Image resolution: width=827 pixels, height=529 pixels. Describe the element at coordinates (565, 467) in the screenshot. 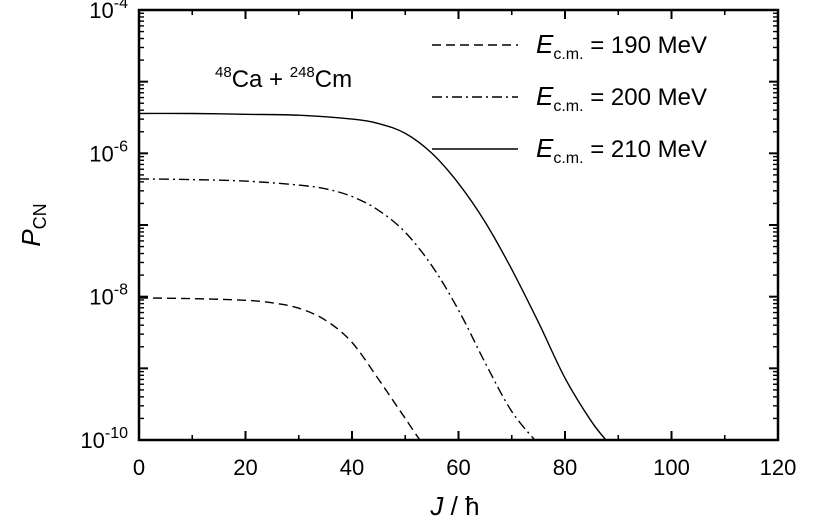

I see `x-tick-label: 80` at that location.